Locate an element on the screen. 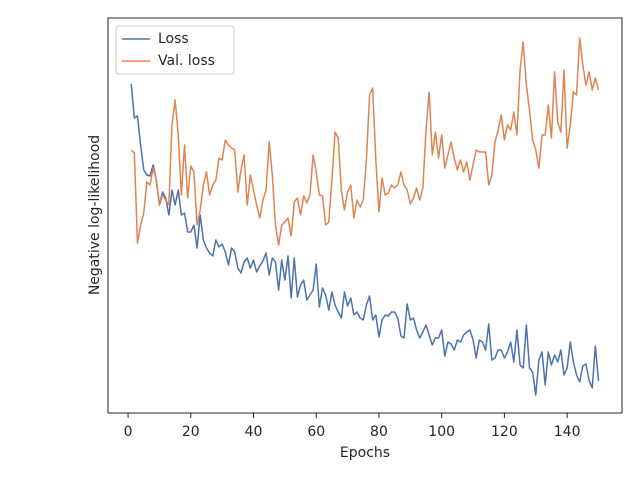 The image size is (640, 480). x-tick-label: 140 is located at coordinates (567, 432).